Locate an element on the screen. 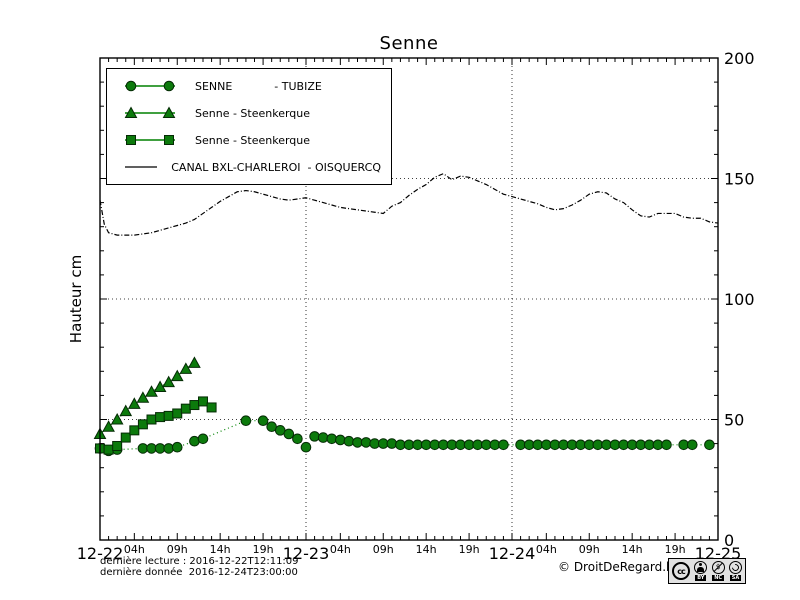 This screenshot has width=800, height=600. cc-license-badge: cc BY $ NC SA is located at coordinates (707, 571).